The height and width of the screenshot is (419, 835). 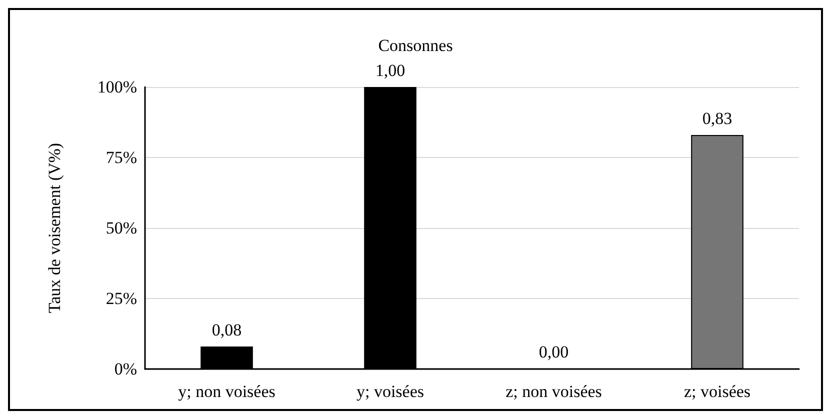 What do you see at coordinates (121, 157) in the screenshot?
I see `y-tick-label: 75%` at bounding box center [121, 157].